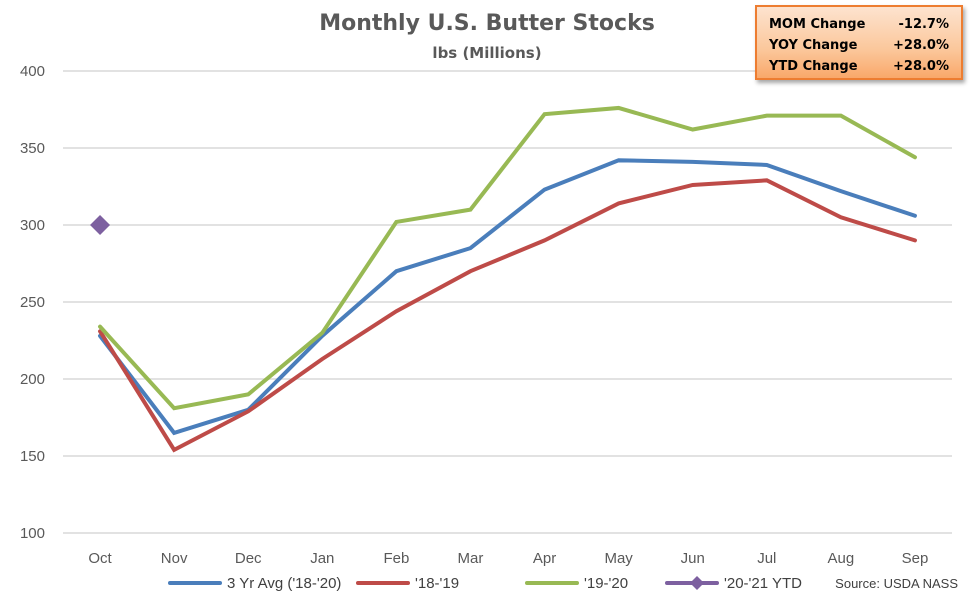 Image resolution: width=975 pixels, height=601 pixels. I want to click on y-tick-label: 100, so click(32, 533).